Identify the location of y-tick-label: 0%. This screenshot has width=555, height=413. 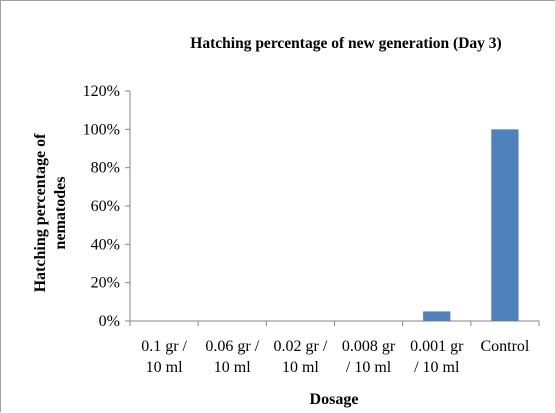
(109, 321).